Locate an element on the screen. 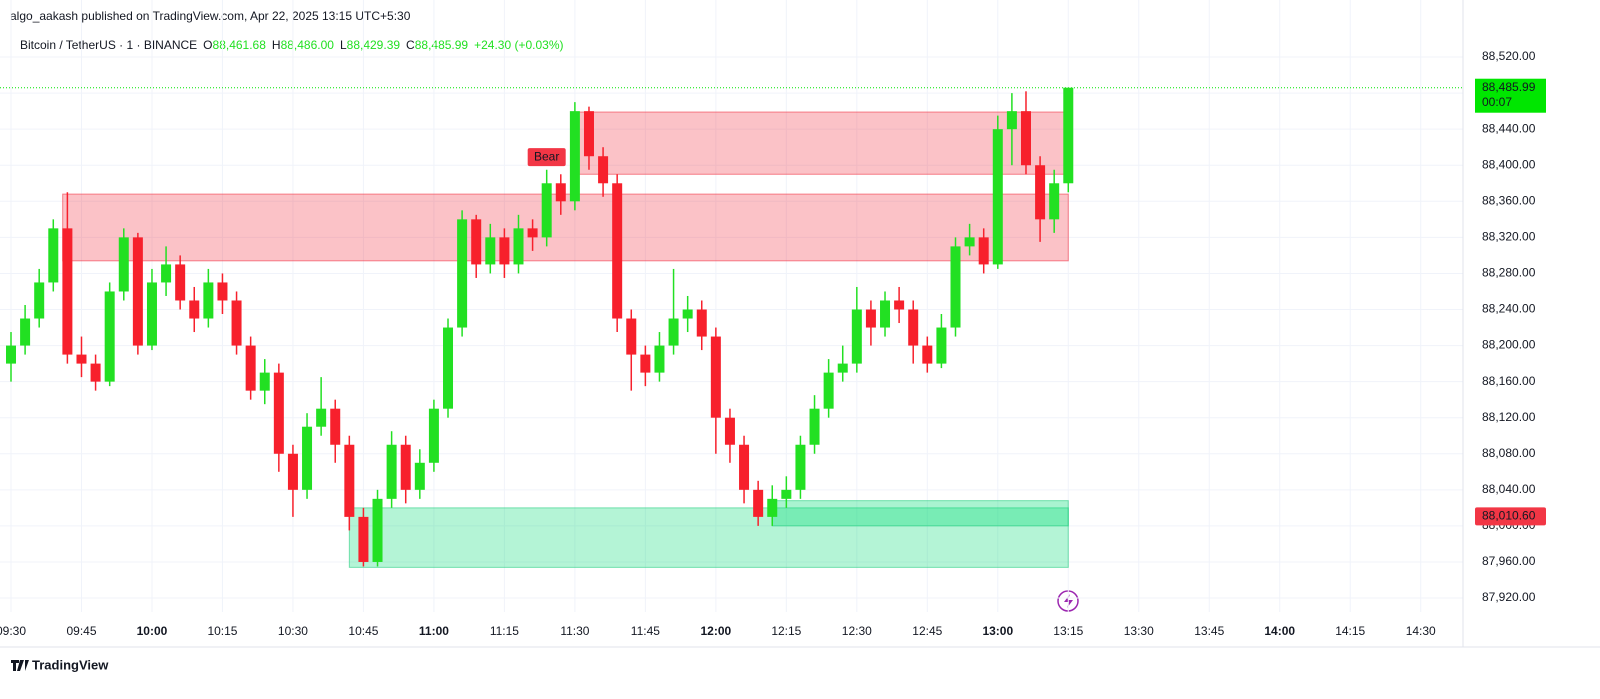 This screenshot has height=699, width=1600. x-tick-label: 14:00 is located at coordinates (1279, 631).